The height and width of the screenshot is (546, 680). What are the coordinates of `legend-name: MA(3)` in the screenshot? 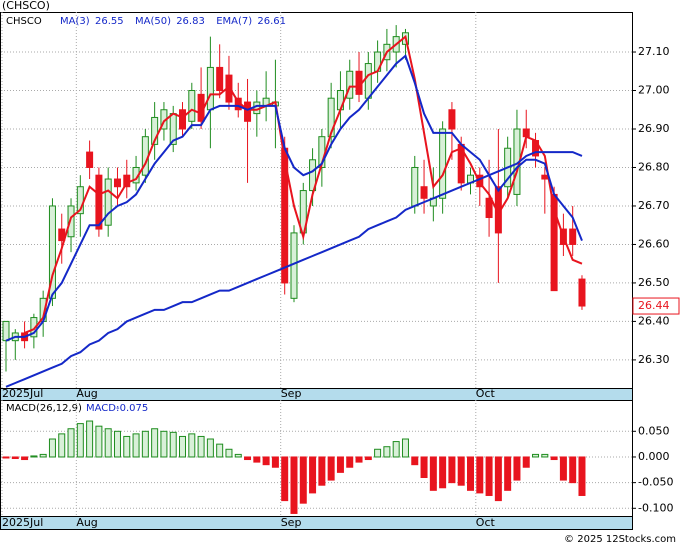 It's located at (75, 21).